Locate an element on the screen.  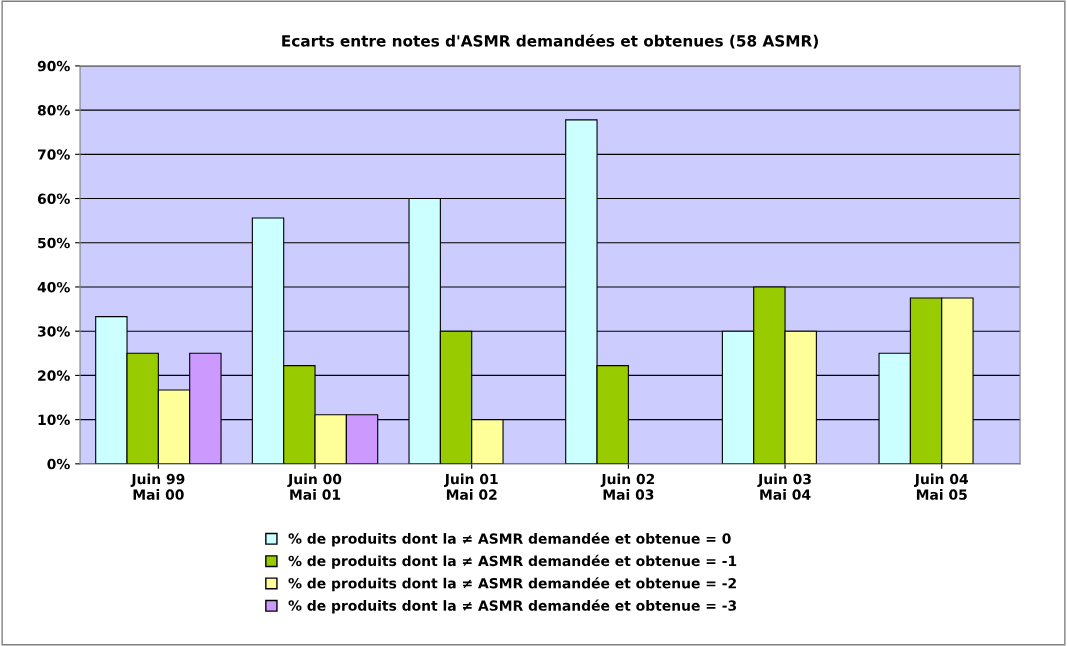
y-tick-label: 80% is located at coordinates (53, 110).